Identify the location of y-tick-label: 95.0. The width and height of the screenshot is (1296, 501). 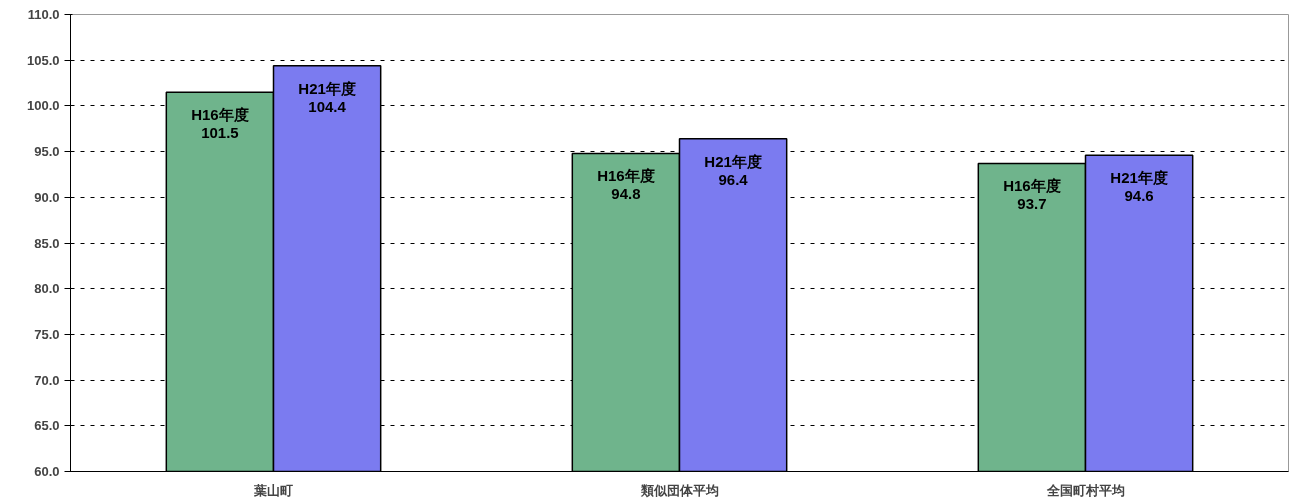
(47, 152).